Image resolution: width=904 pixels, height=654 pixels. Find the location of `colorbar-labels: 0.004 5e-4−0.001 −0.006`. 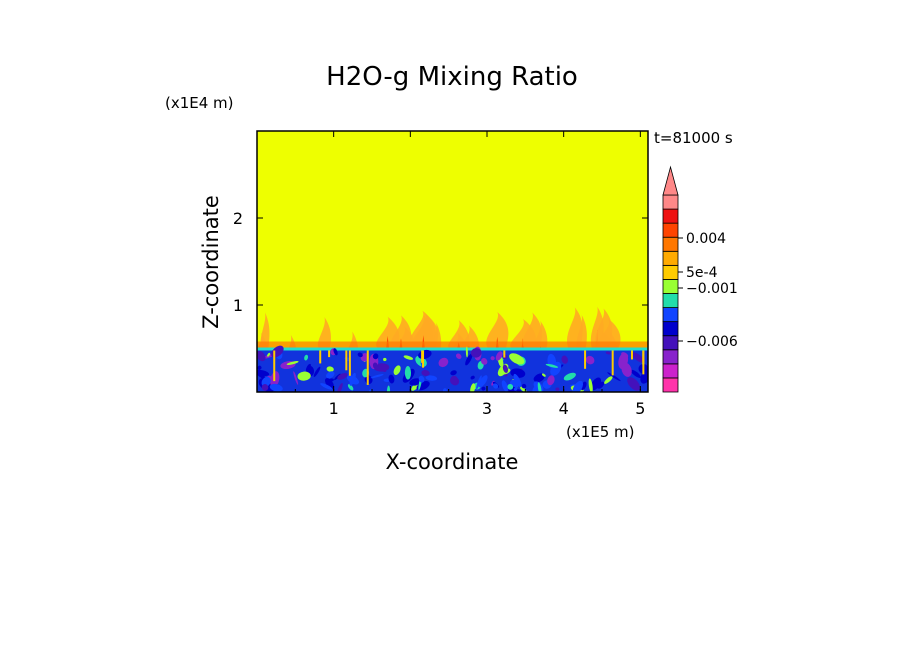

colorbar-labels: 0.004 5e-4−0.001 −0.006 is located at coordinates (708, 290).